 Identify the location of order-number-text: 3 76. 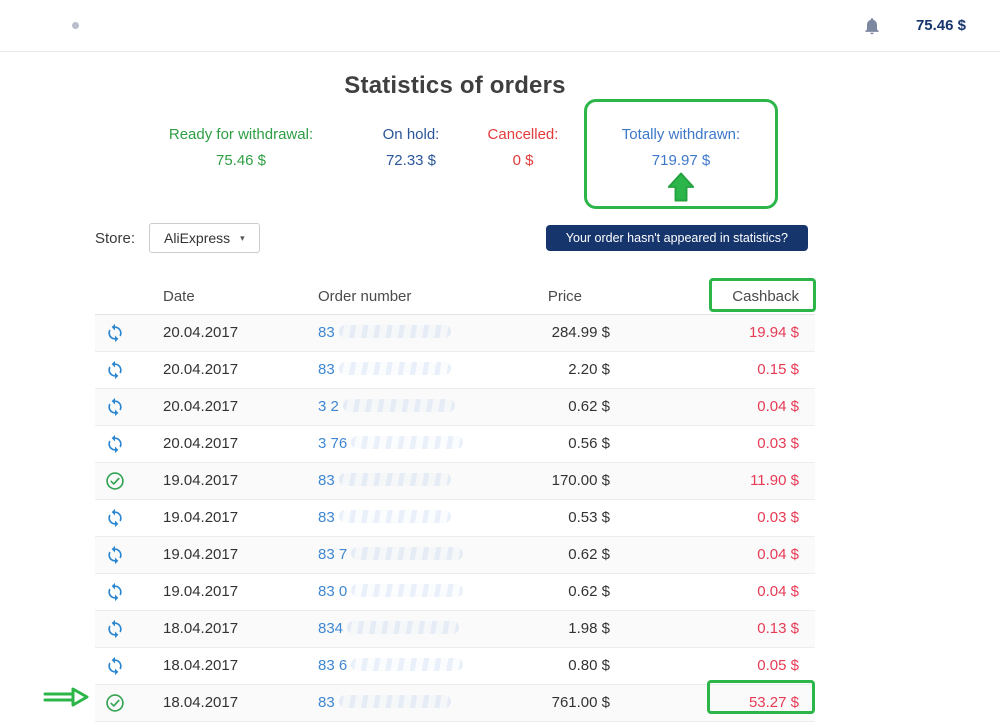
(333, 443).